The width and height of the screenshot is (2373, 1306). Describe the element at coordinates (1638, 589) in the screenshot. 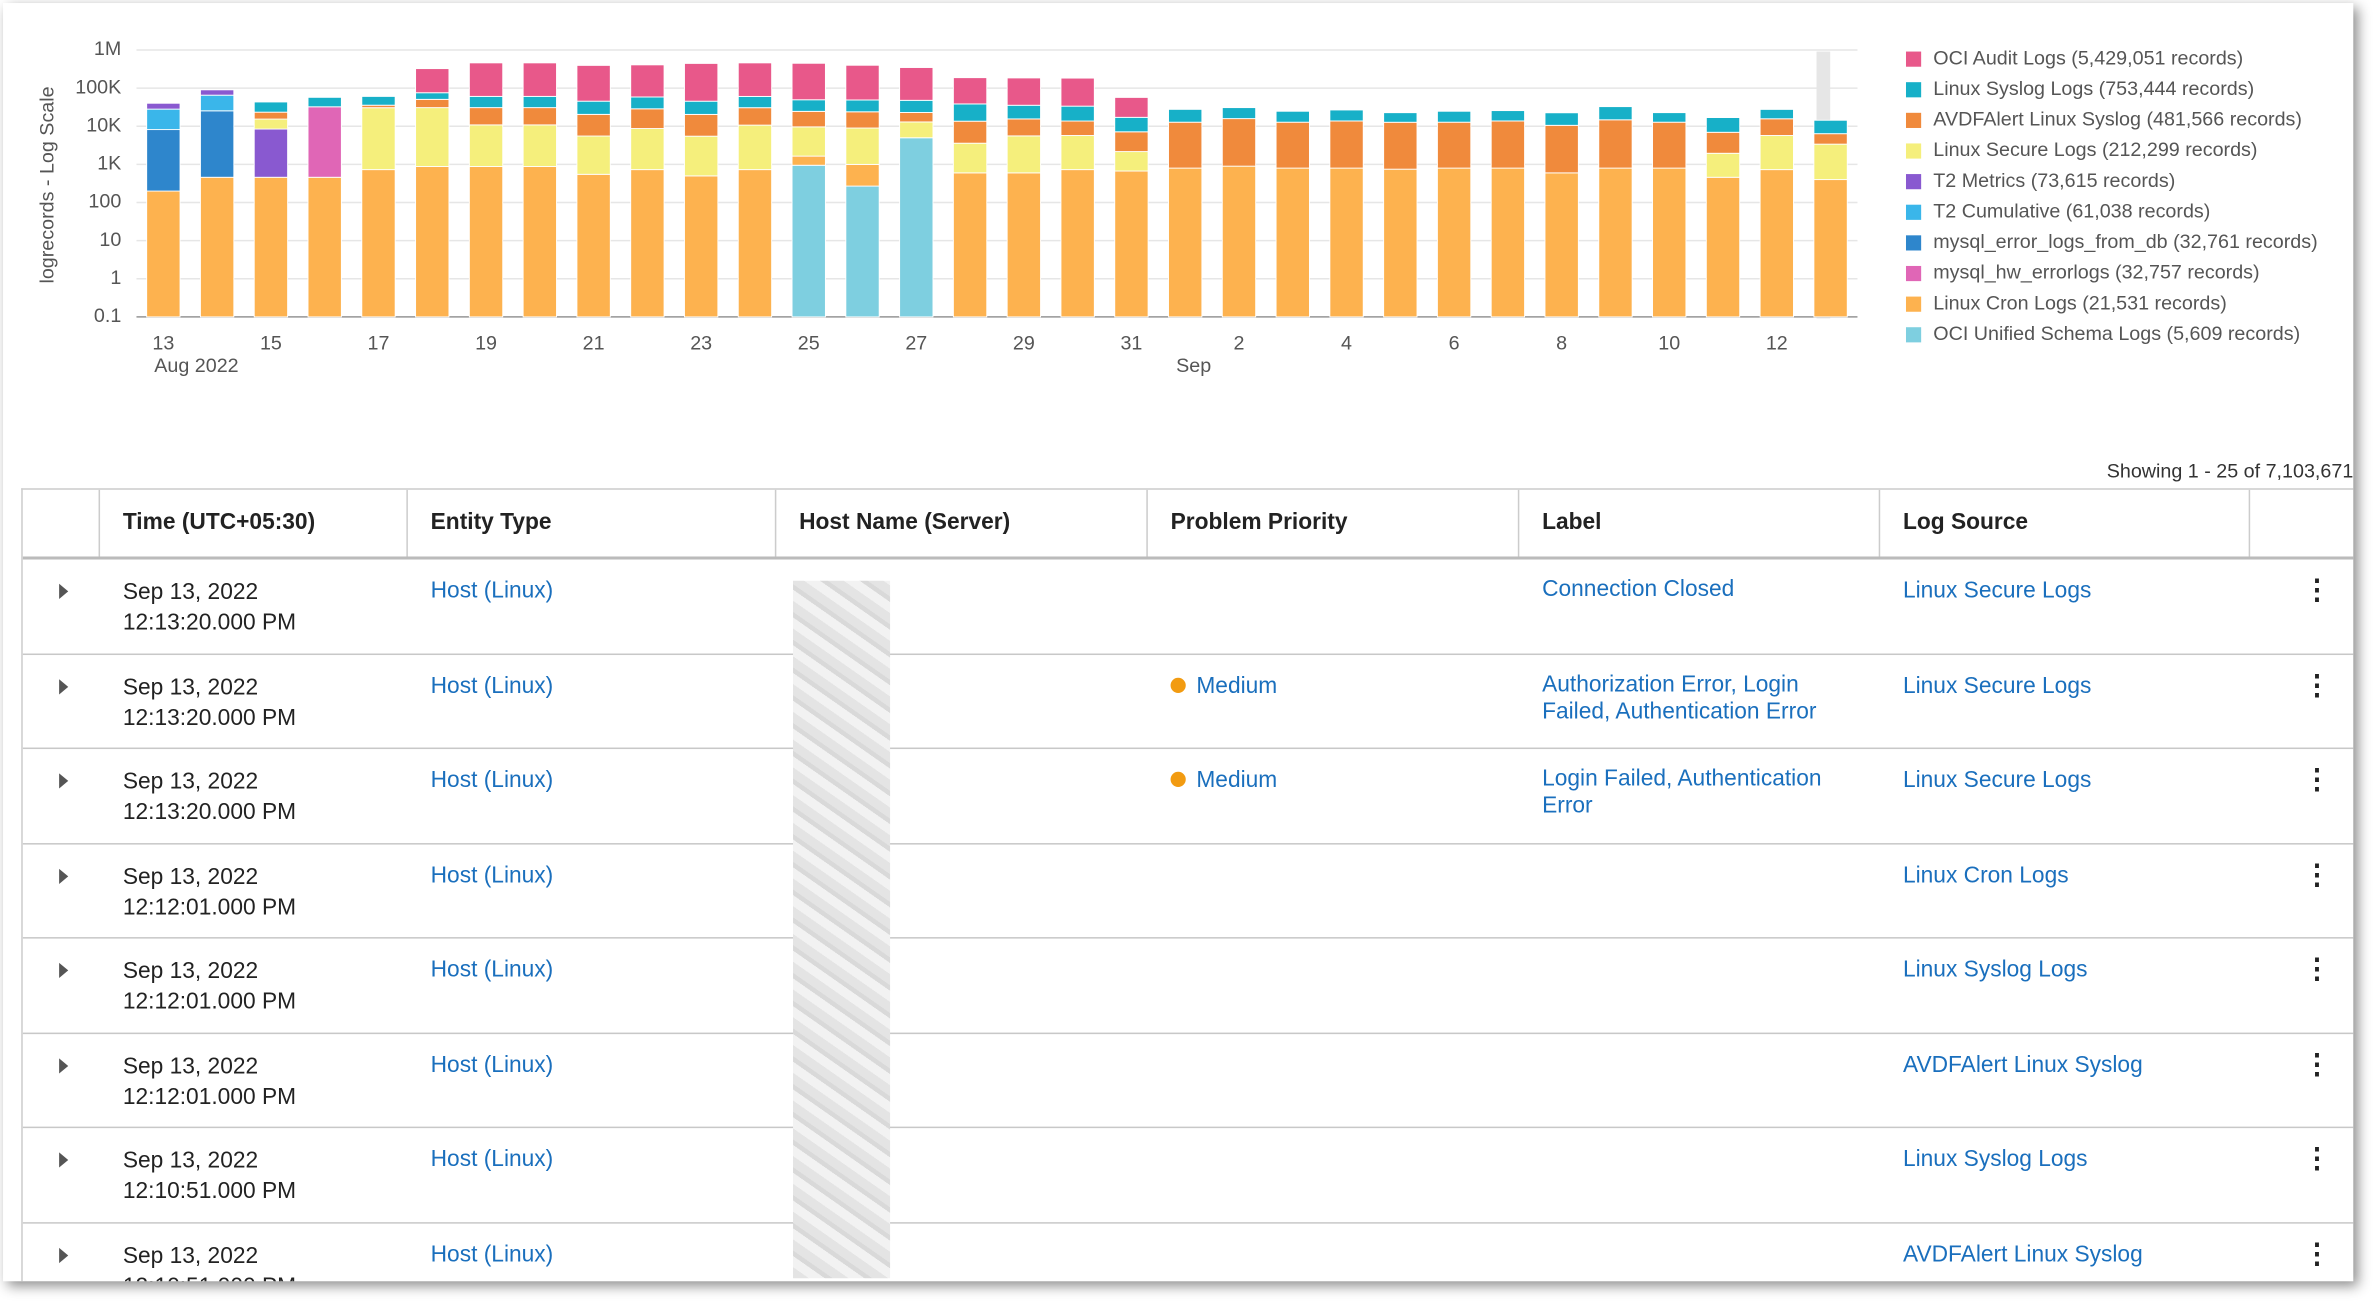

I see `label-link: Connection Closed` at that location.